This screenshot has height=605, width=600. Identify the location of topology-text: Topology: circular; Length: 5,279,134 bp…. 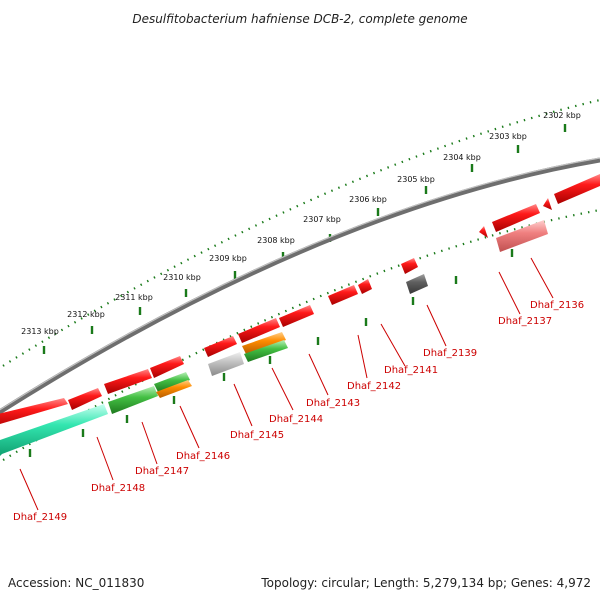
(425, 583).